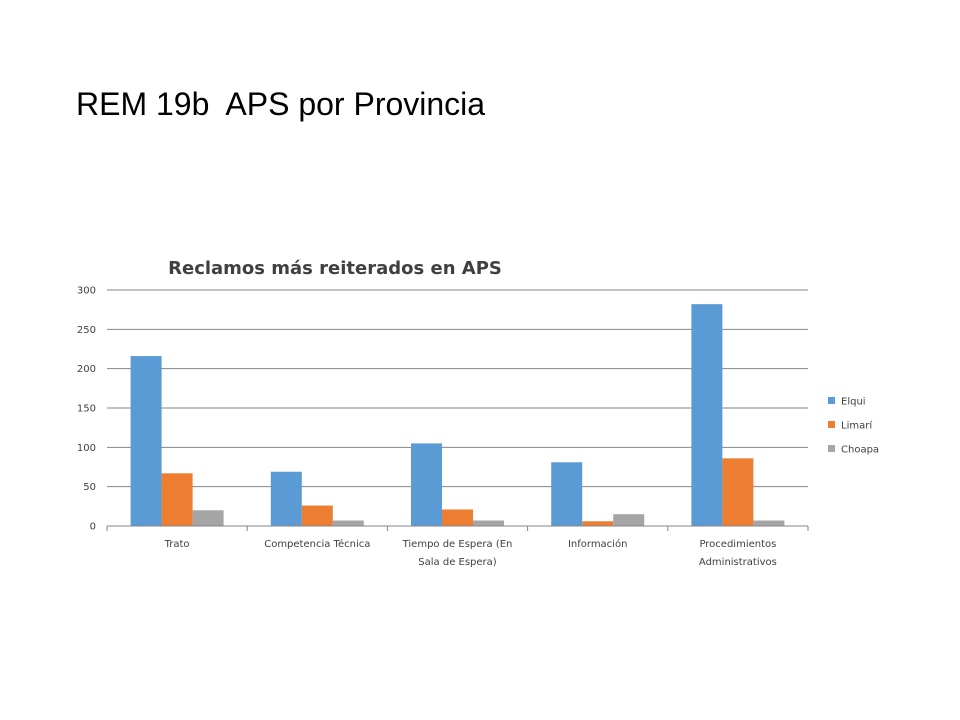  What do you see at coordinates (831, 448) in the screenshot?
I see `legend-swatch-choapa` at bounding box center [831, 448].